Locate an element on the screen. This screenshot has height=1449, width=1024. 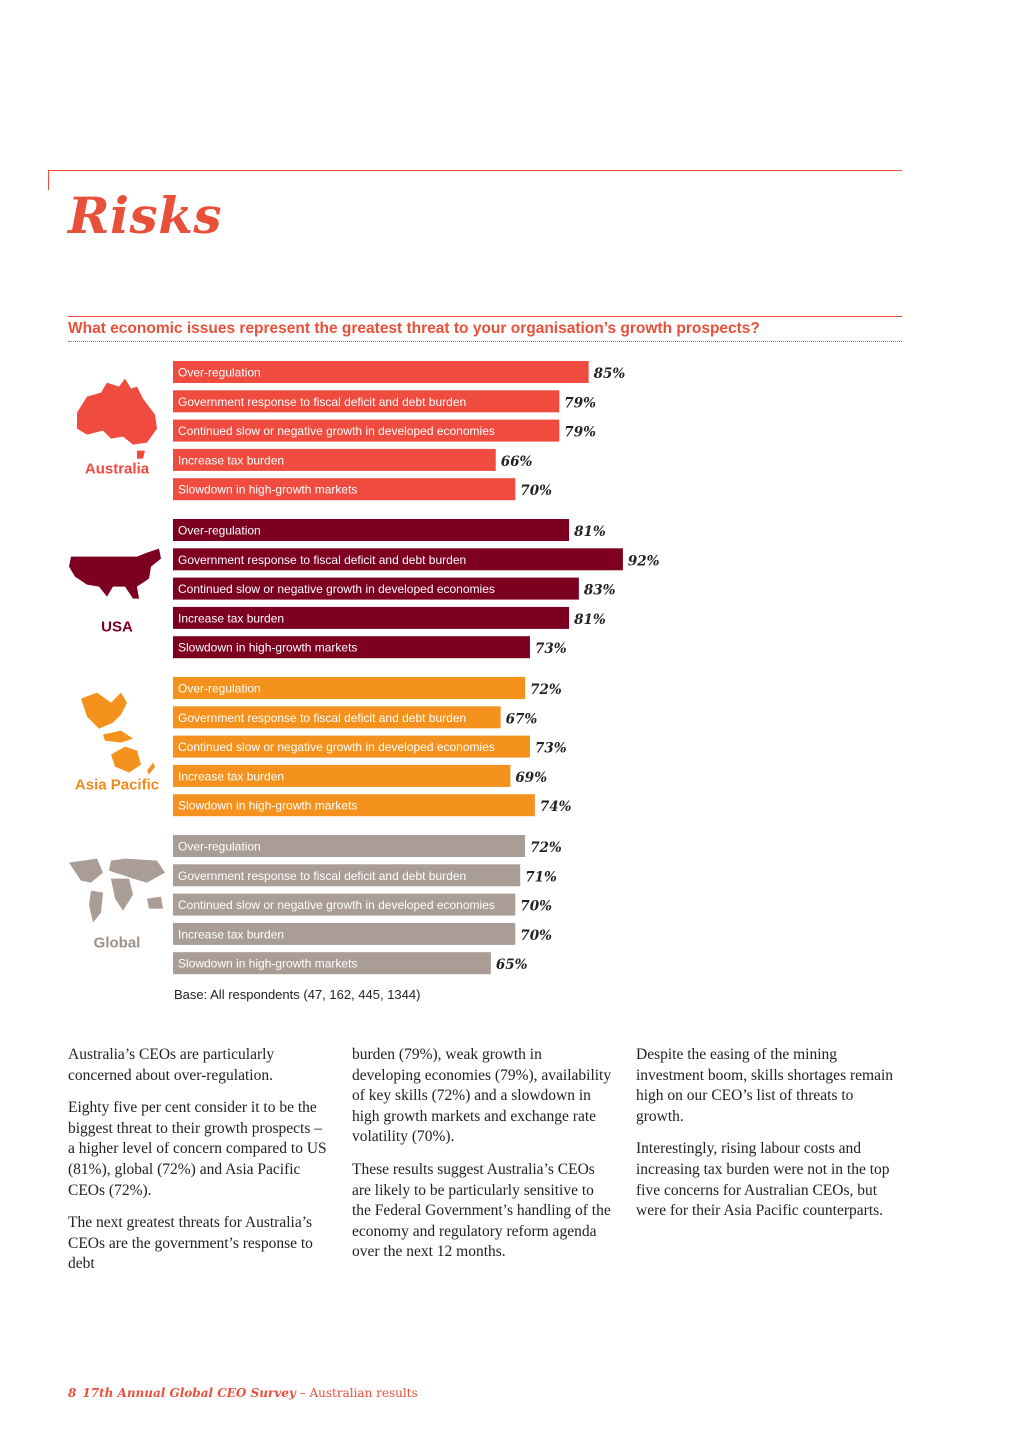
asia-pacific-map-icon is located at coordinates (118, 733).